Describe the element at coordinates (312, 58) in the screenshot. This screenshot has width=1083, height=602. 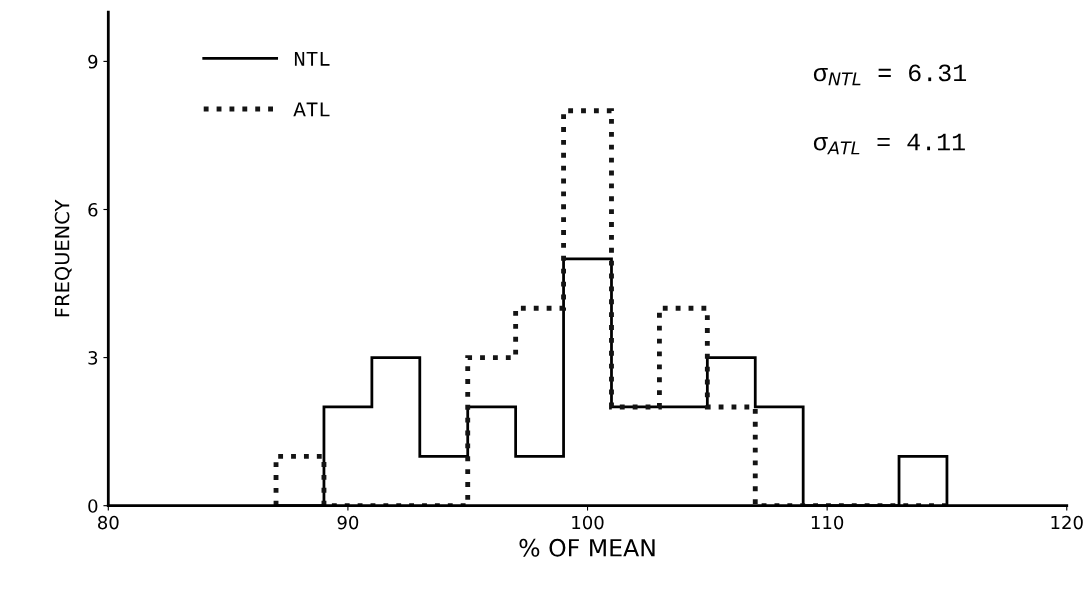
I see `legend-label: NTL` at that location.